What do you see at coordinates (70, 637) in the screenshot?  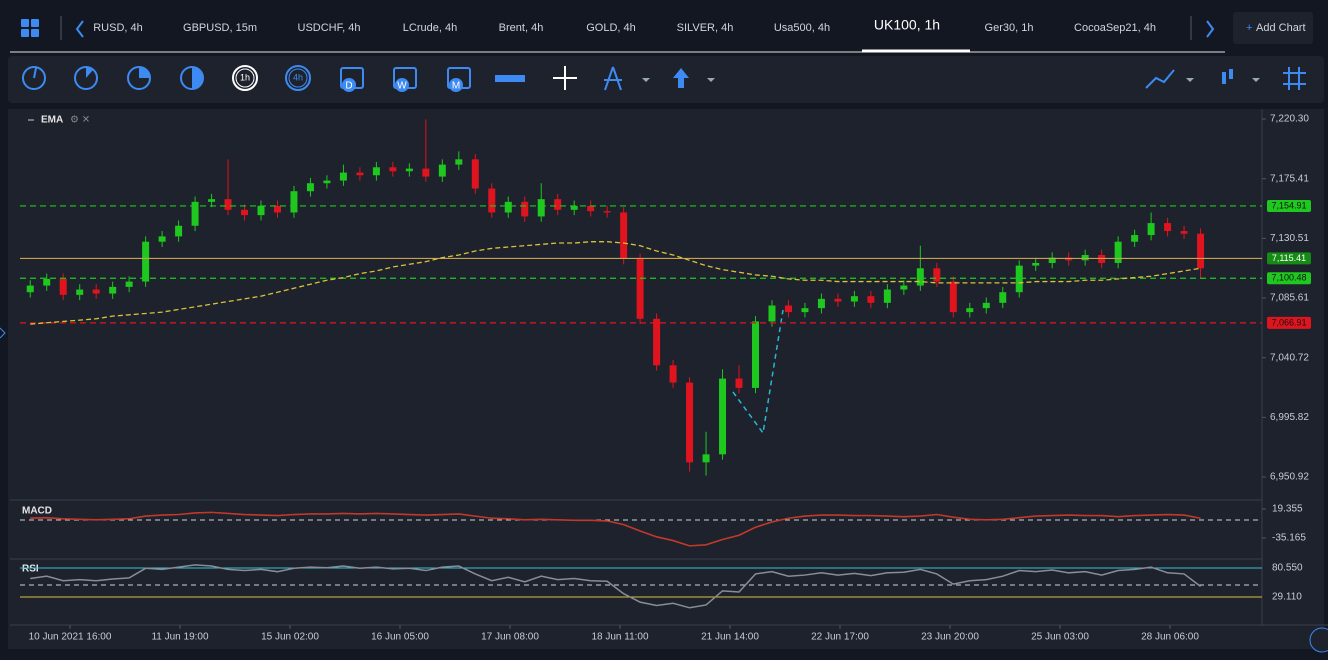 I see `x-tick-label: 10 Jun 2021 16:00` at bounding box center [70, 637].